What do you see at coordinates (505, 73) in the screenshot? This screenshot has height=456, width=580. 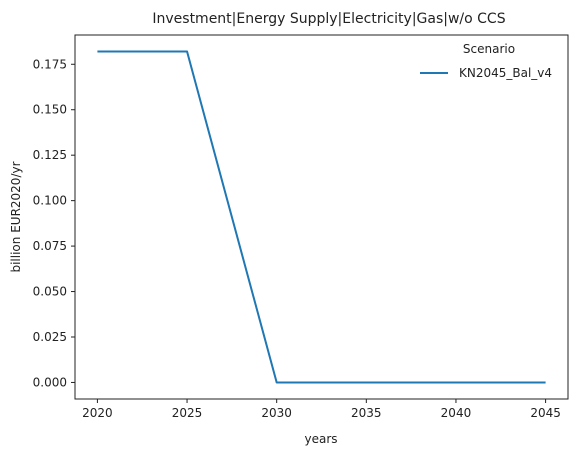 I see `legend-label-series-0: KN2045_Bal_v4` at bounding box center [505, 73].